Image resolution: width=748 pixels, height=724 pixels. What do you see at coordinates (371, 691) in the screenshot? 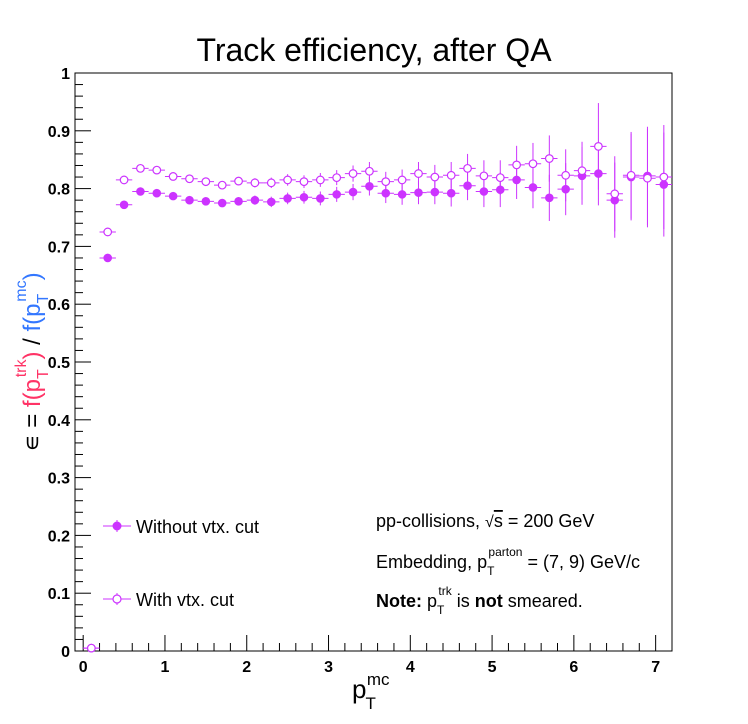
I see `x-axis-label: pTmc` at bounding box center [371, 691].